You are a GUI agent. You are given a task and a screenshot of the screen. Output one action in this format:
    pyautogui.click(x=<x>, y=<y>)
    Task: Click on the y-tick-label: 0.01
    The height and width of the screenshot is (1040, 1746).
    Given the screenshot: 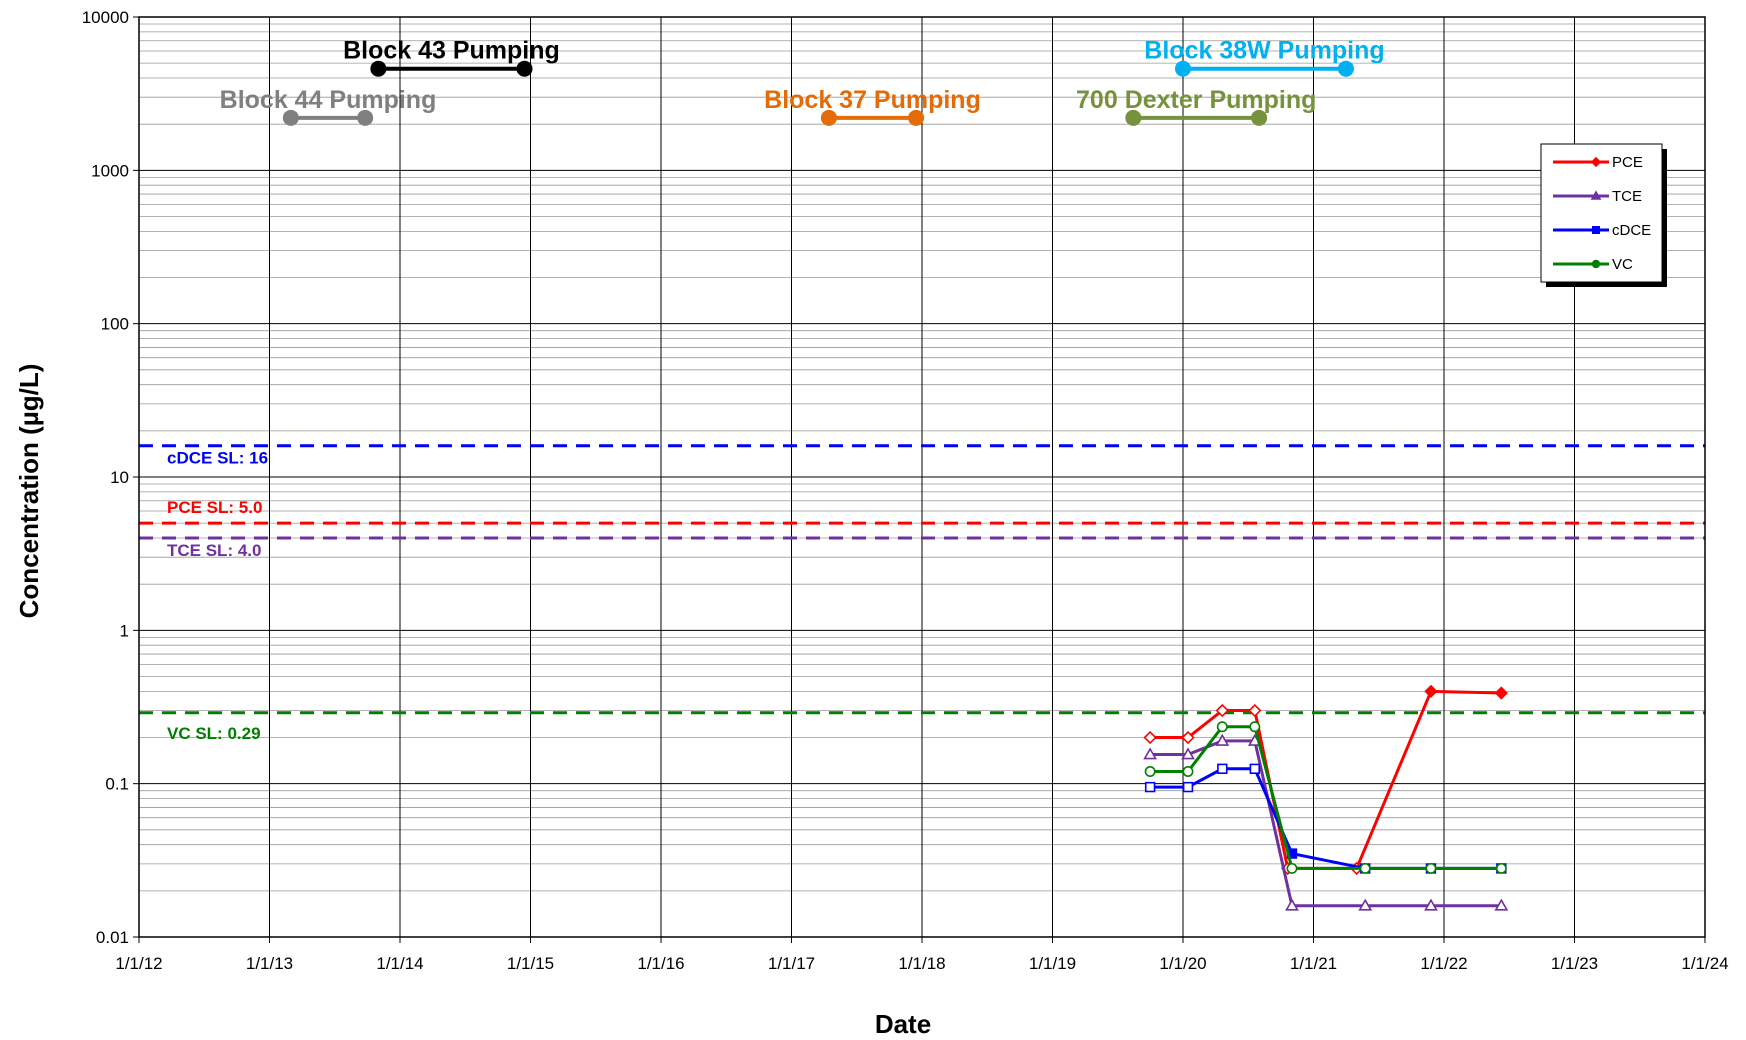 What is the action you would take?
    pyautogui.click(x=112, y=937)
    